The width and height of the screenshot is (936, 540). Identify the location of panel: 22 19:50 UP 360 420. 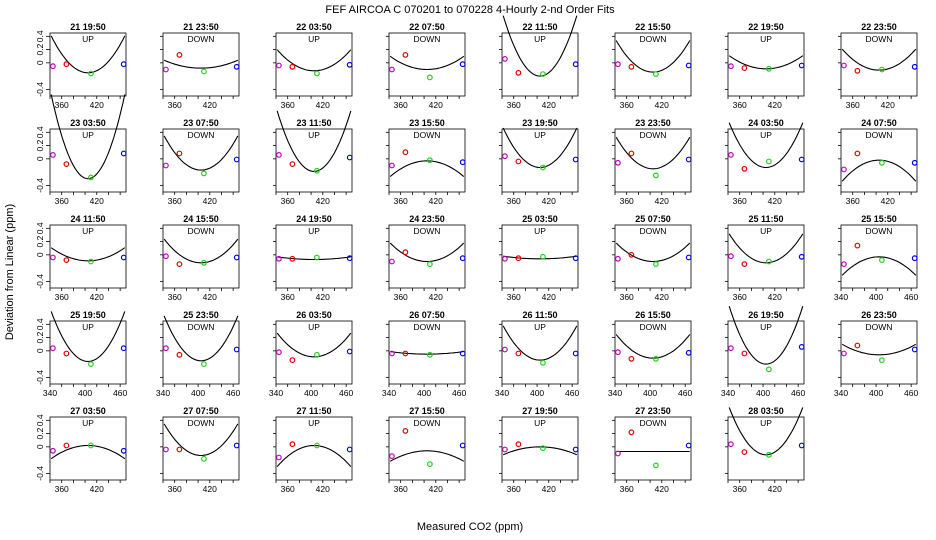
(765, 66).